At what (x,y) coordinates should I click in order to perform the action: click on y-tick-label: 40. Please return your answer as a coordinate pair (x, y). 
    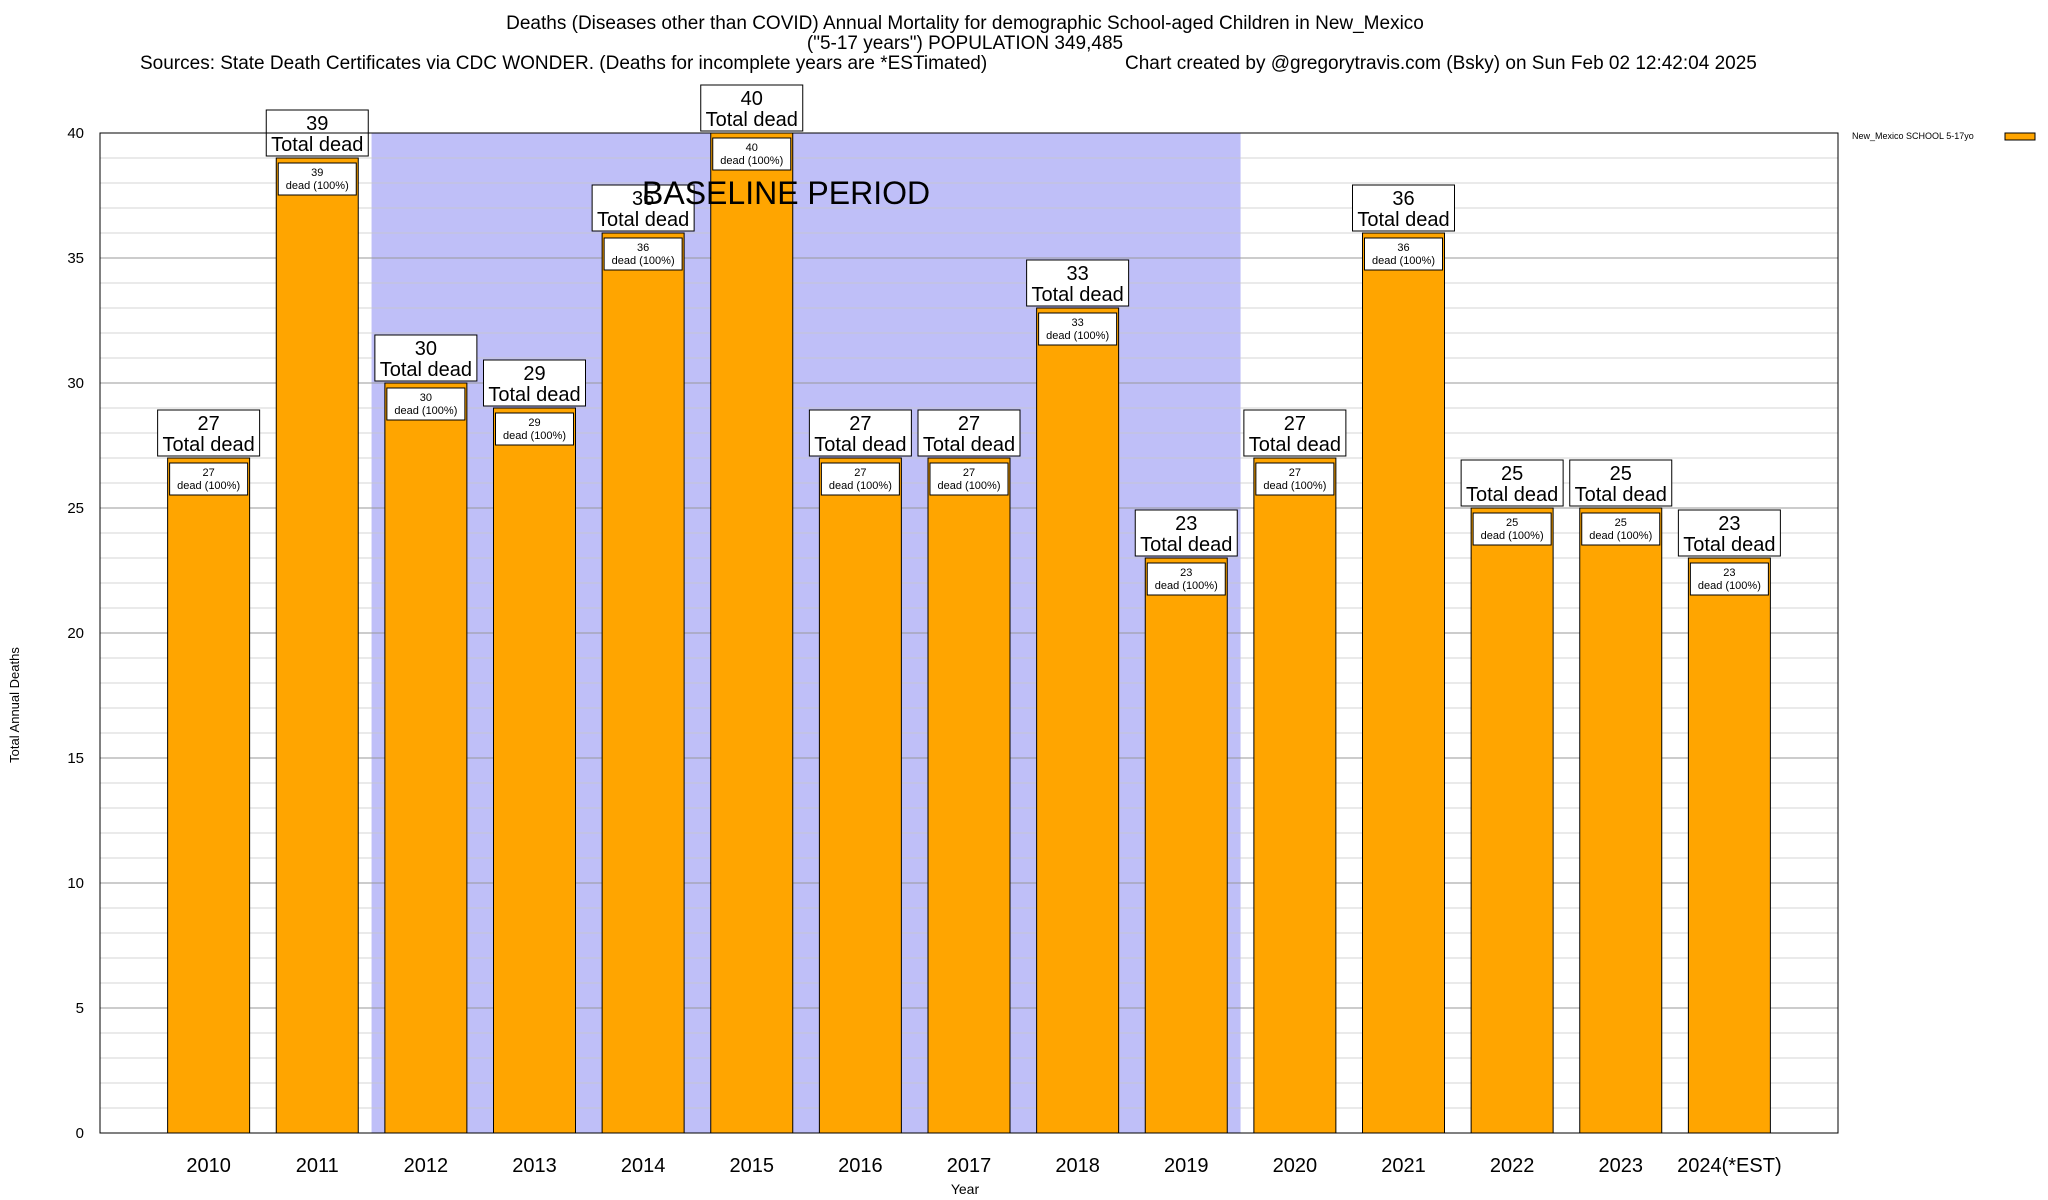
    Looking at the image, I should click on (75, 133).